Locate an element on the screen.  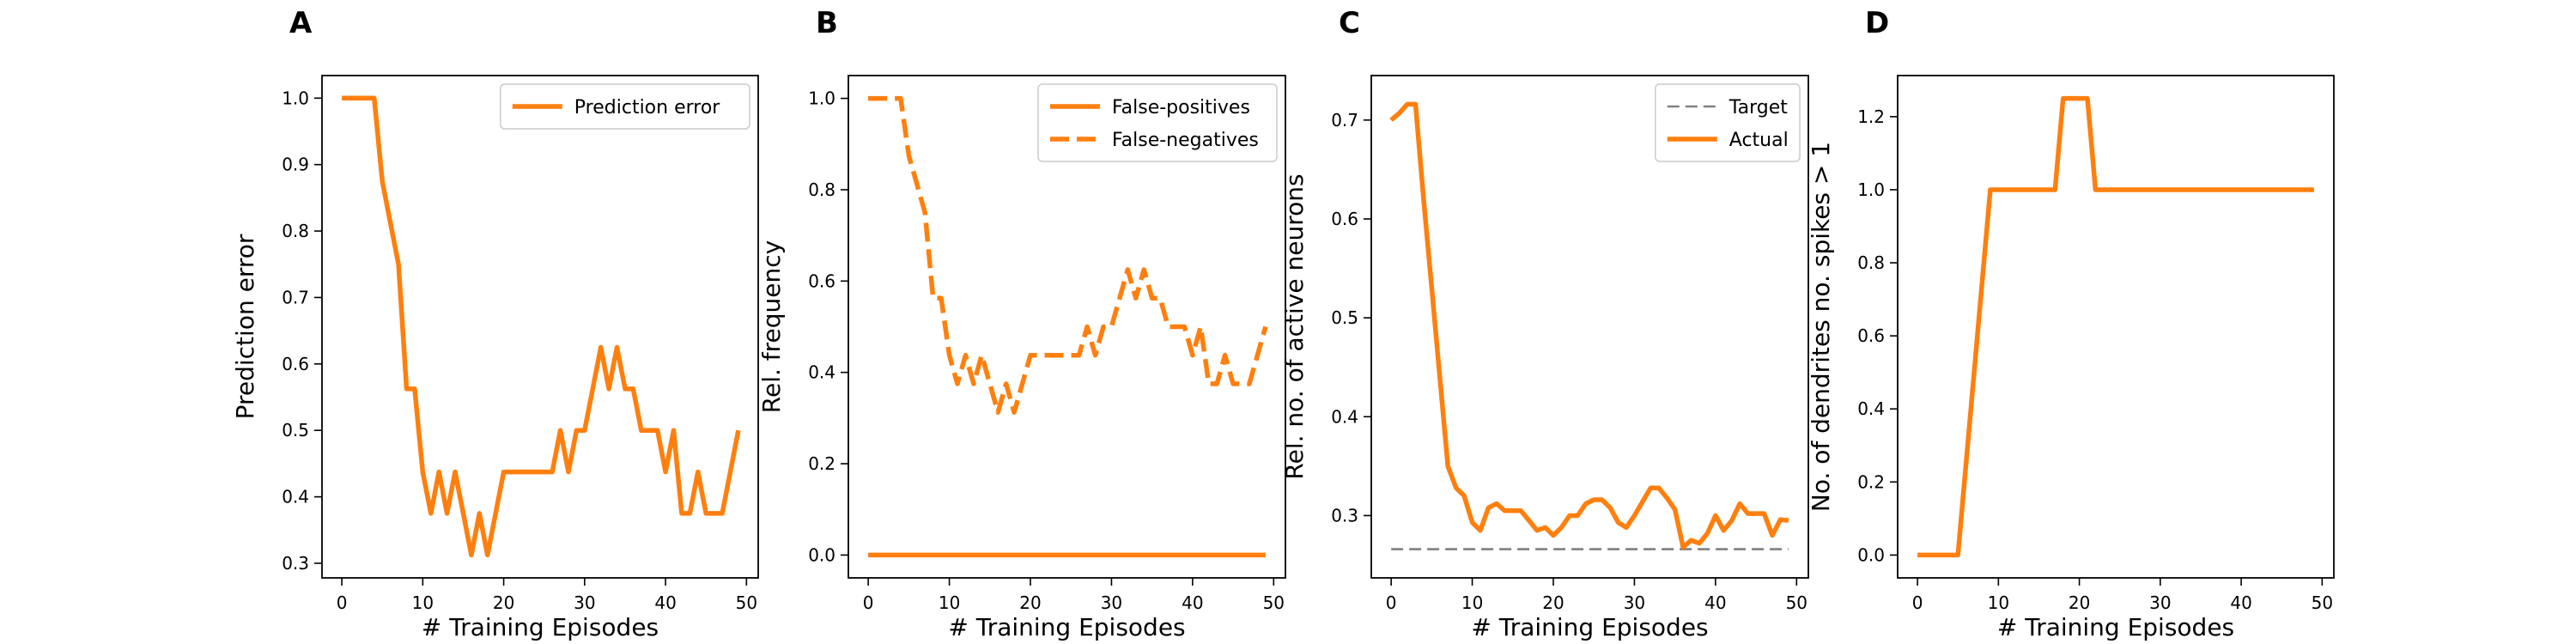
y-axis-label: Prediction error is located at coordinates (245, 326).